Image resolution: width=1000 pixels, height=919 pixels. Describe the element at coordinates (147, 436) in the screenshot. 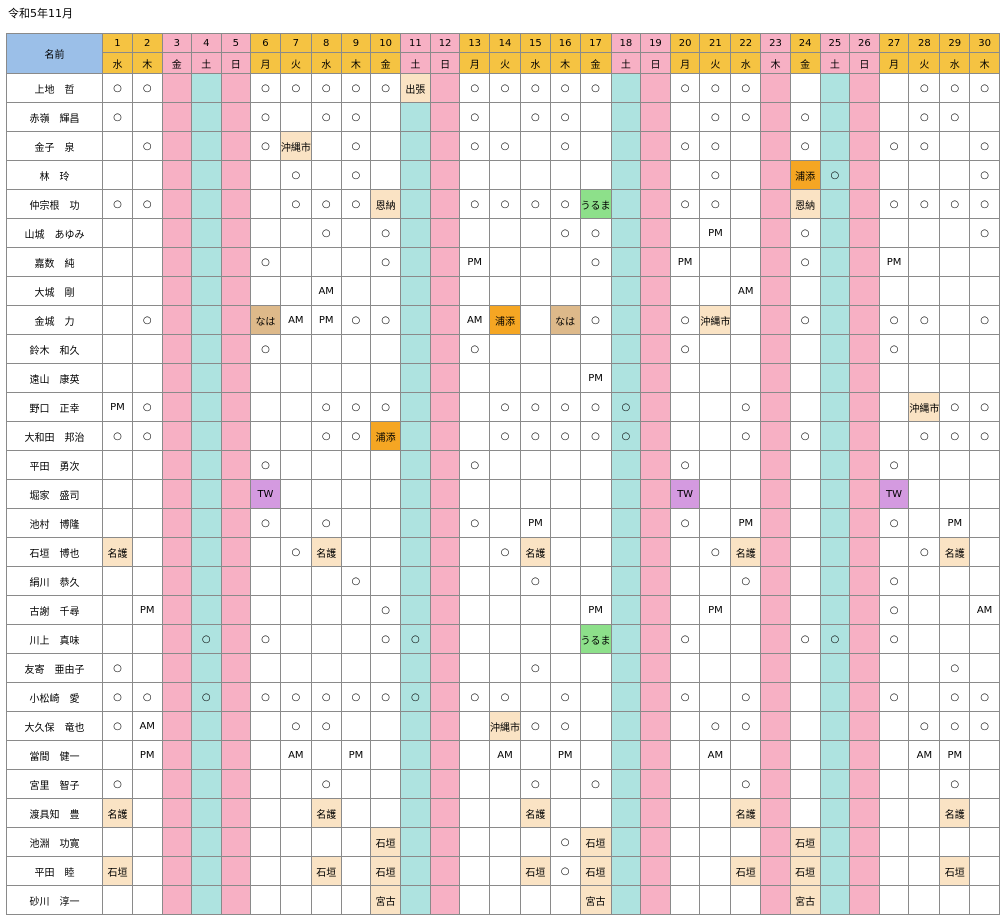

I see `schedule-cell-2: ○` at that location.